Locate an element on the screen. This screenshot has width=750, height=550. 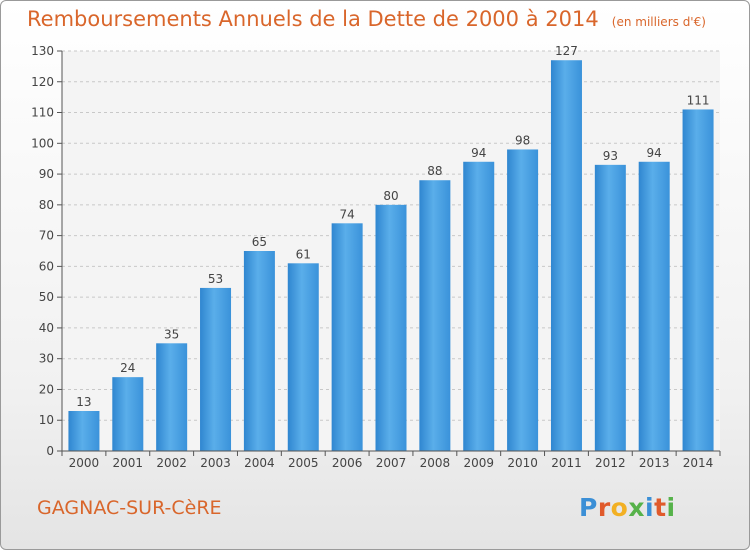
y-tick-label: 10 is located at coordinates (46, 420).